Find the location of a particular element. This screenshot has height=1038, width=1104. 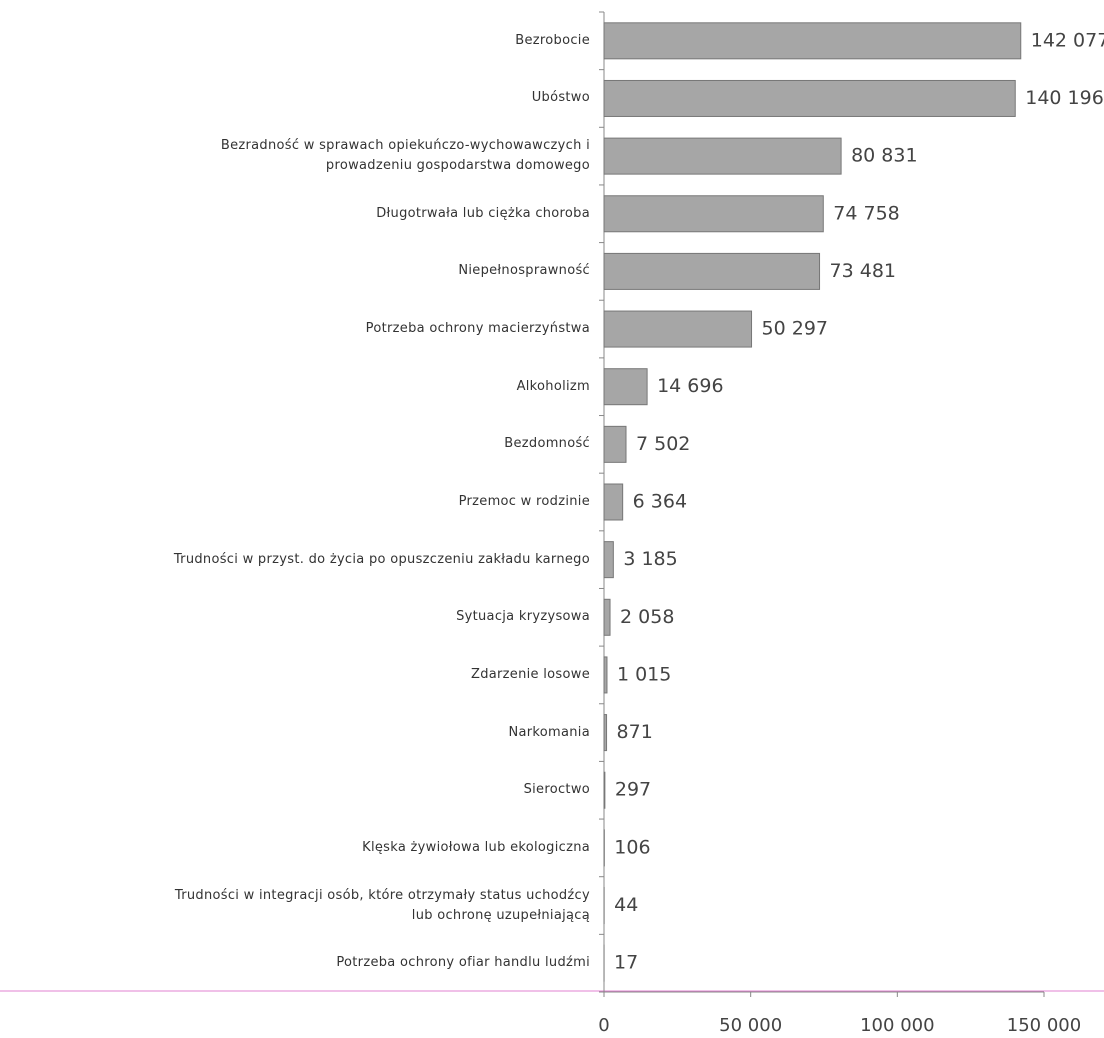

category-label: Sytuacja kryzysowa is located at coordinates (523, 617).